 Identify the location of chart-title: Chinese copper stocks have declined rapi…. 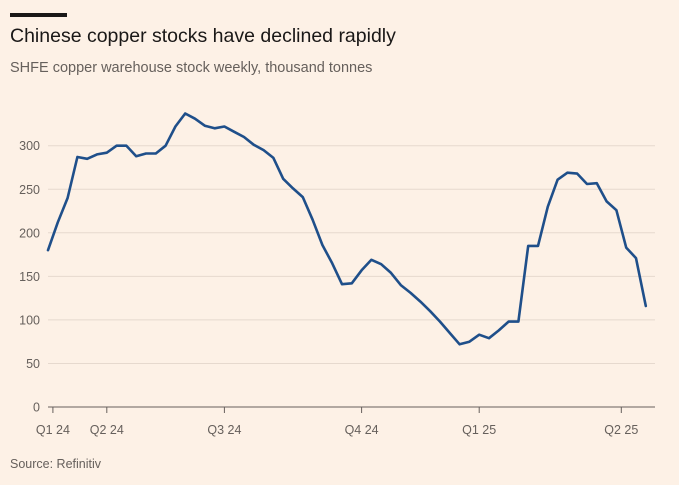
(203, 36).